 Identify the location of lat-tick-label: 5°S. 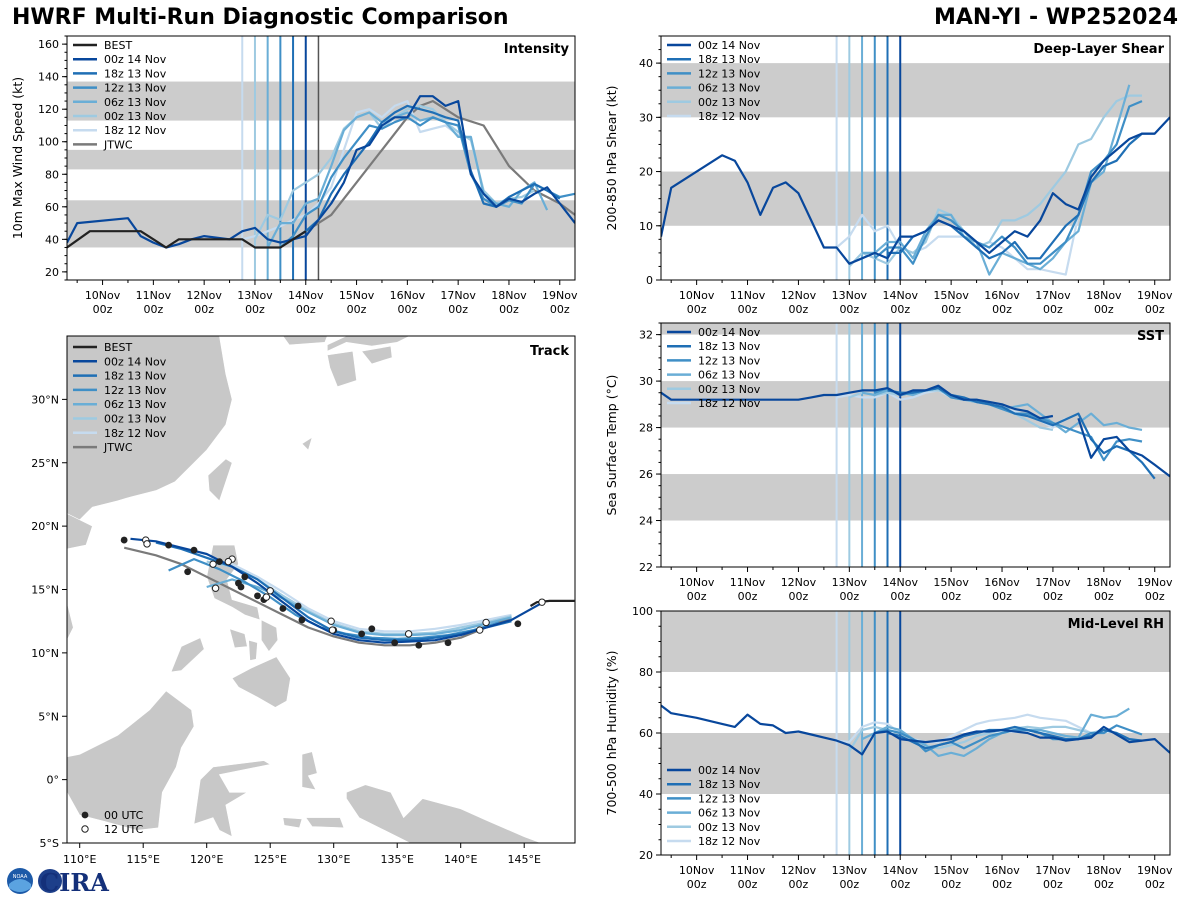
(49, 843).